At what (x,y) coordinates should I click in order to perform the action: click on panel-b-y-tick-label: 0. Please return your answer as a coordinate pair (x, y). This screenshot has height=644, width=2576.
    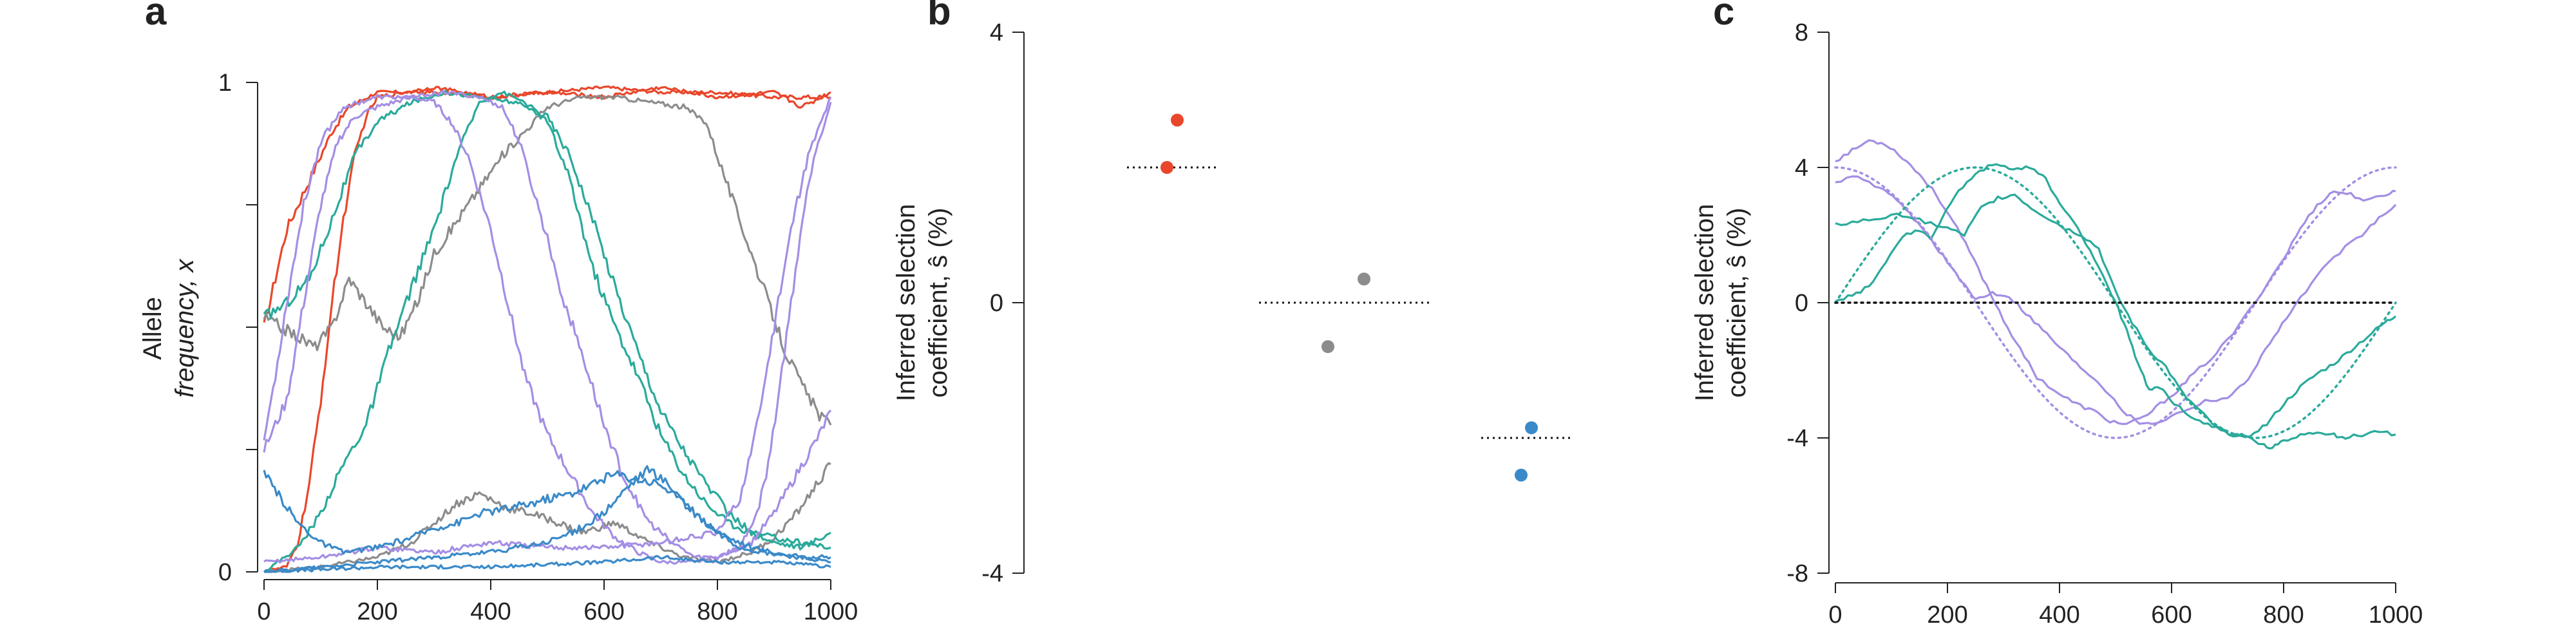
    Looking at the image, I should click on (997, 303).